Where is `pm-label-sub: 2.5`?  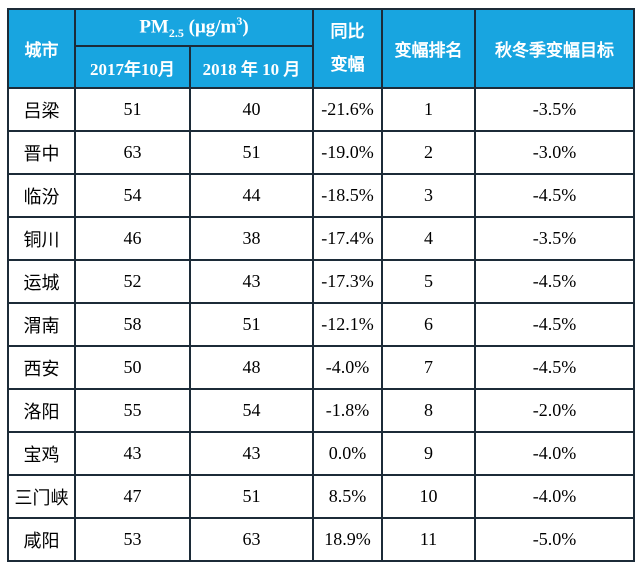 pm-label-sub: 2.5 is located at coordinates (176, 33).